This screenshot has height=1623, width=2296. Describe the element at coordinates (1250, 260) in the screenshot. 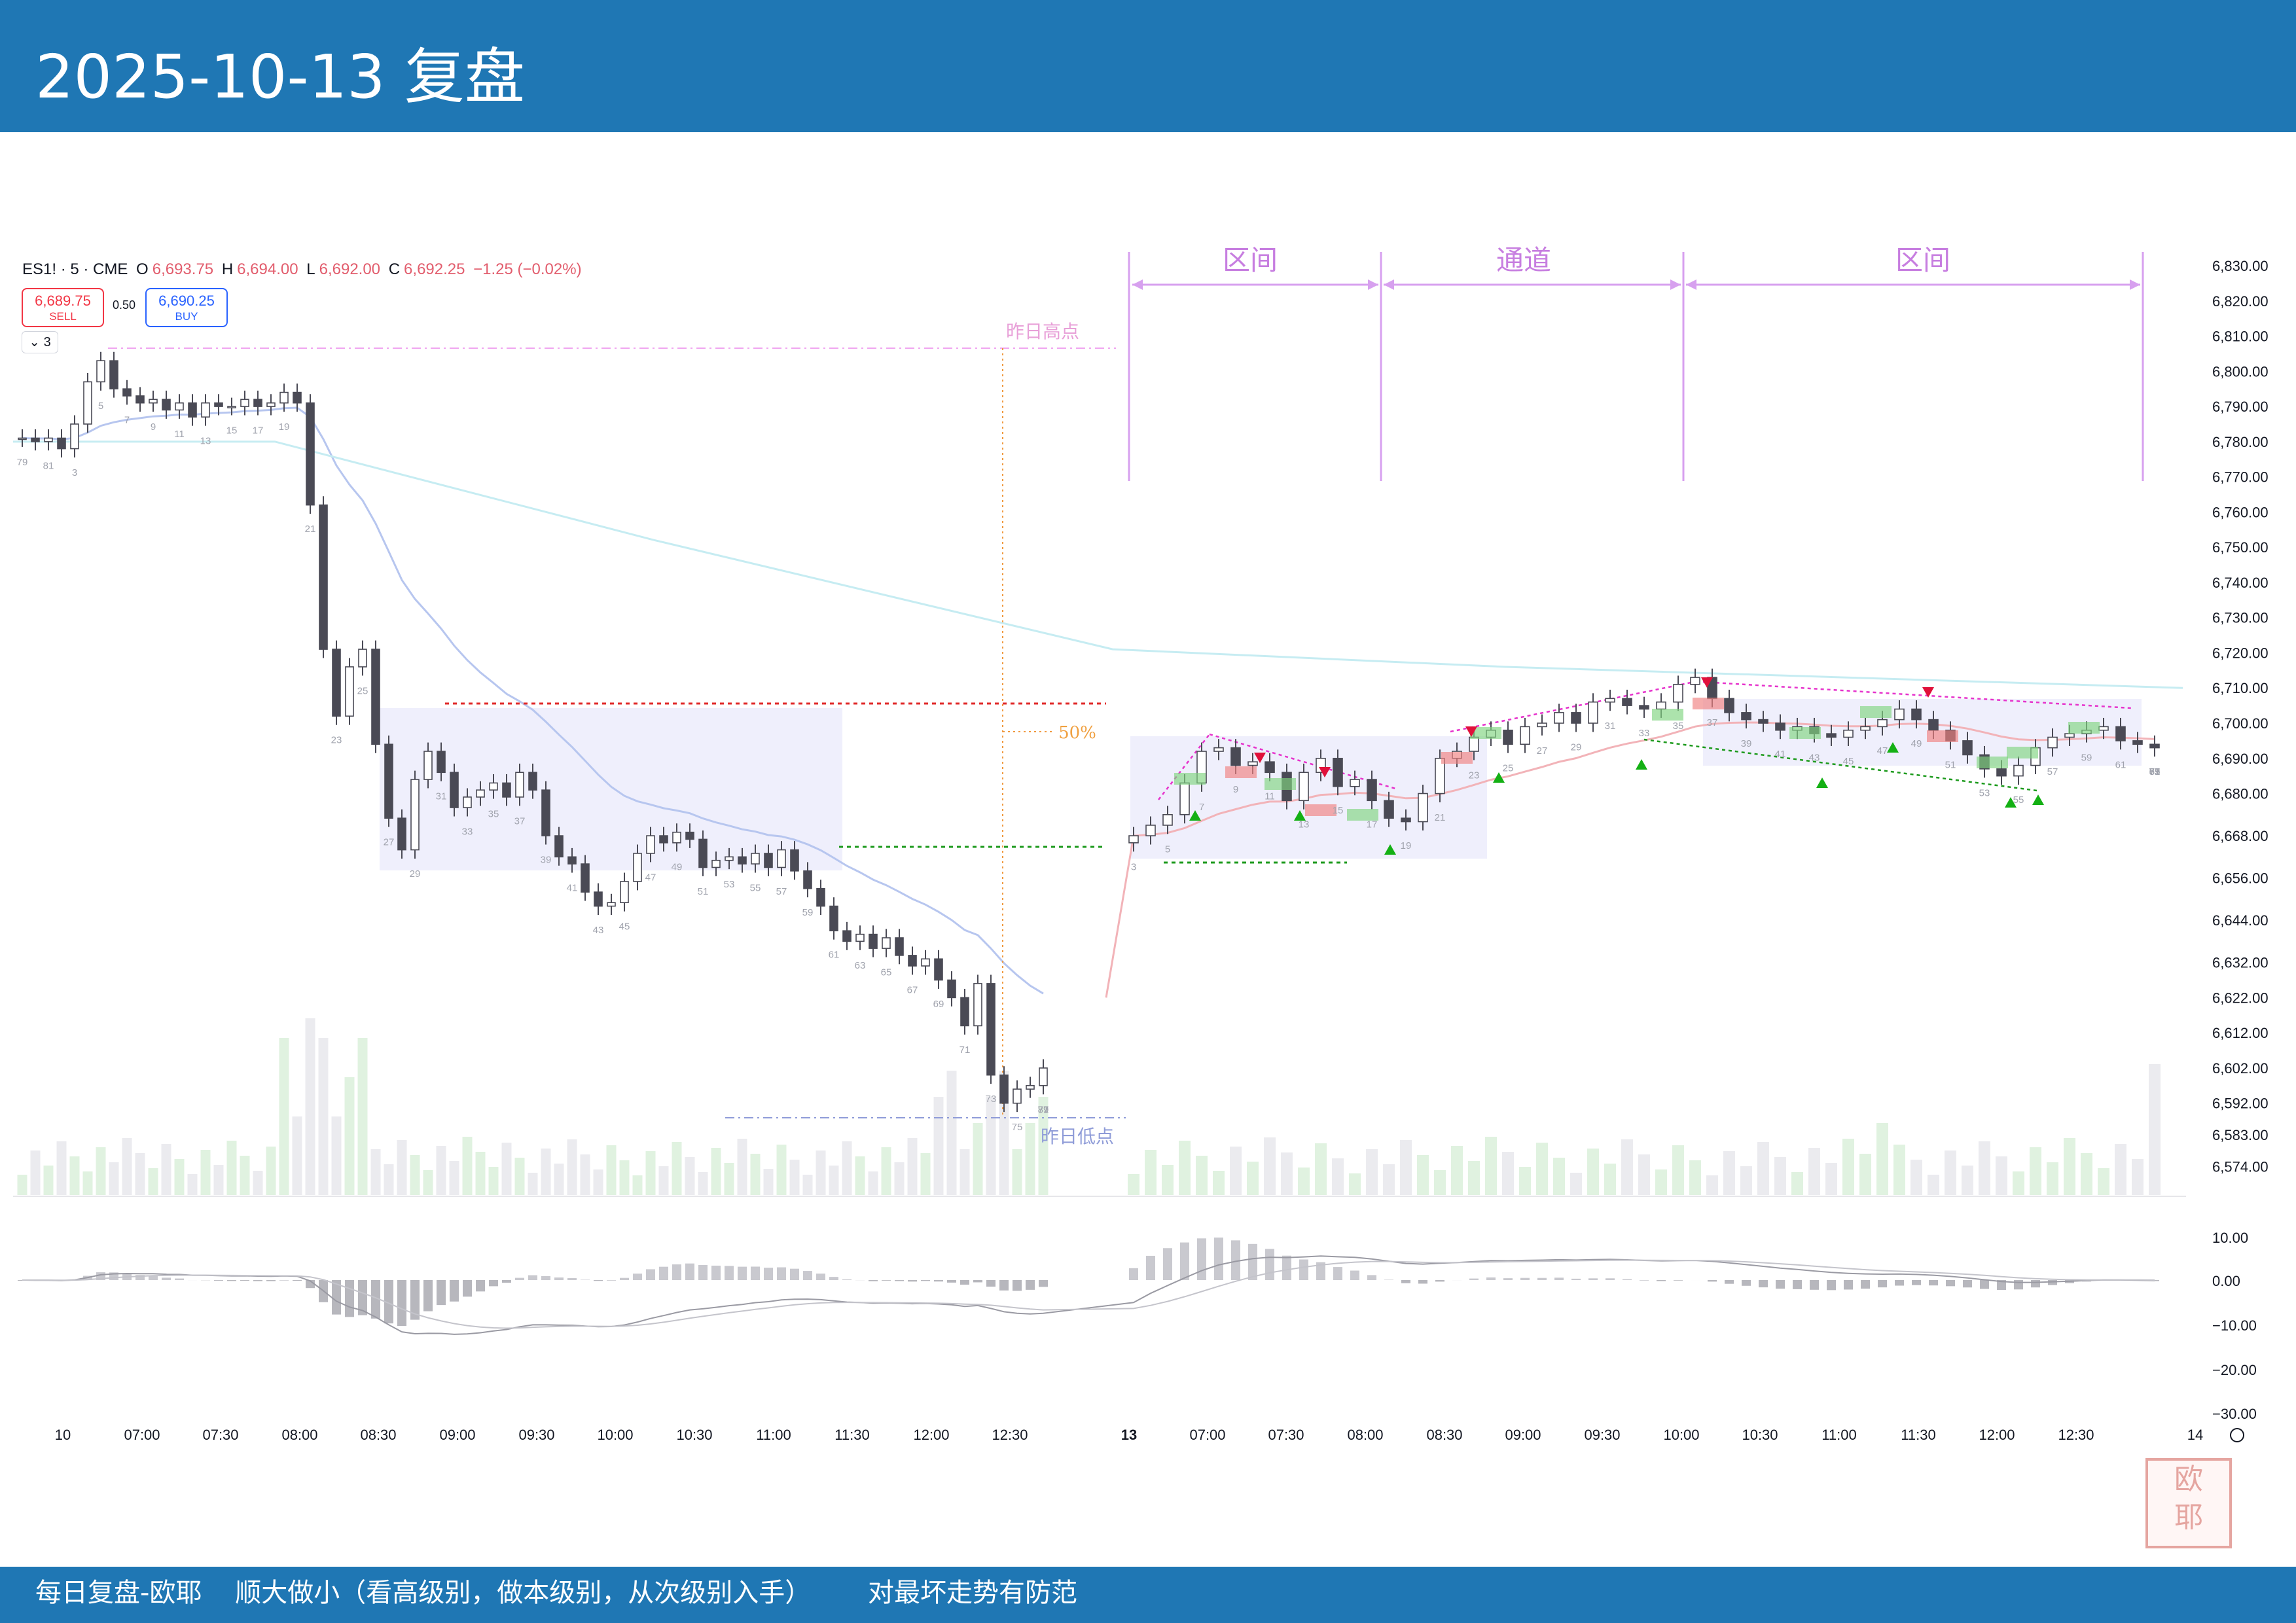

I see `segment-label-range-1: 区间` at that location.